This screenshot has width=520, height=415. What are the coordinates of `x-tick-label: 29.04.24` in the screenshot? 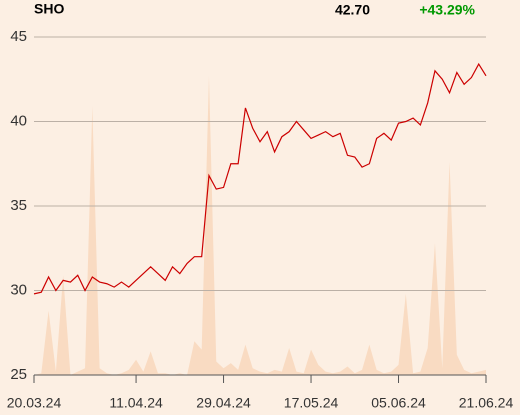 It's located at (223, 403).